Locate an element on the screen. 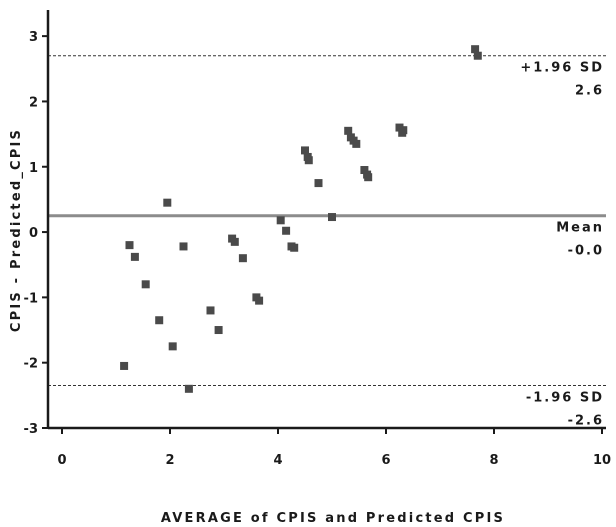  y-tick-label: -2 is located at coordinates (31, 364).